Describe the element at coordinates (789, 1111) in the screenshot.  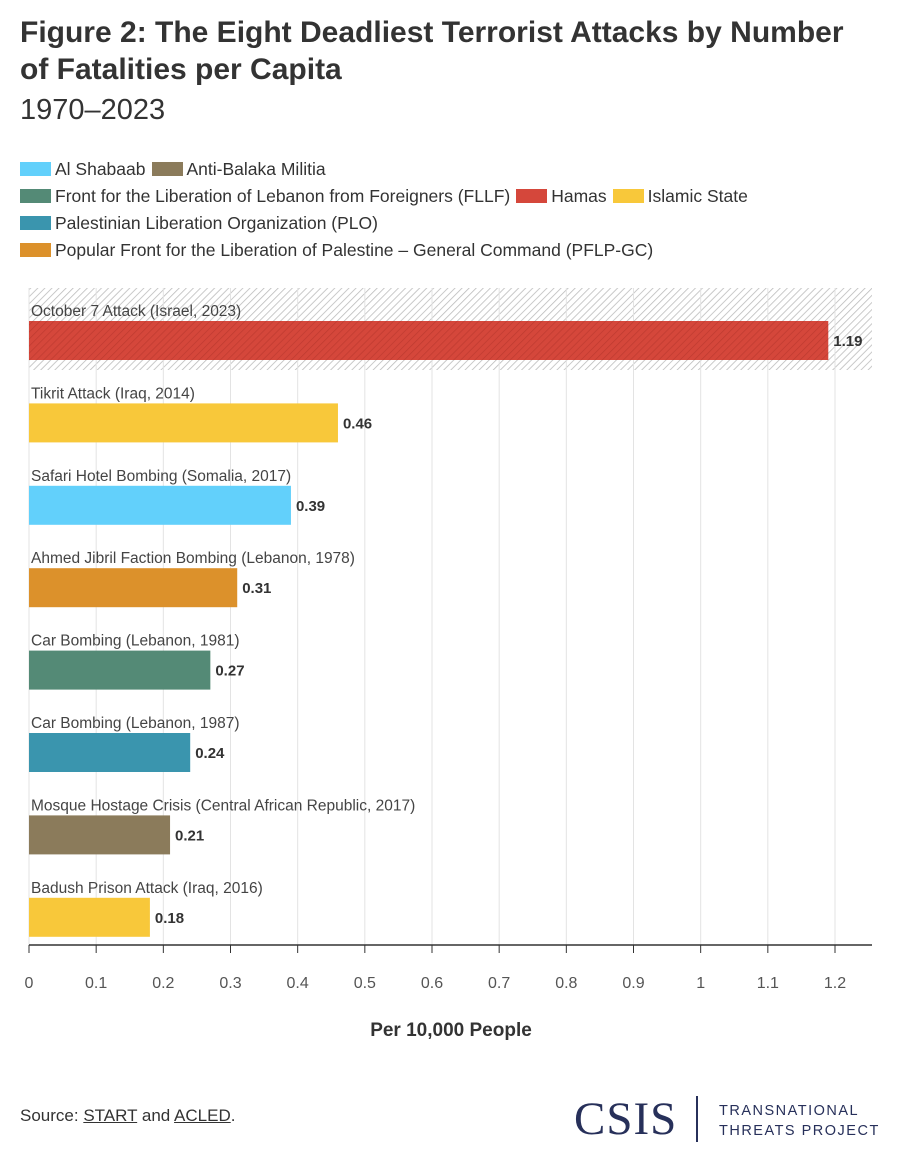
I see `project-name-line1: TRANSNATIONAL` at that location.